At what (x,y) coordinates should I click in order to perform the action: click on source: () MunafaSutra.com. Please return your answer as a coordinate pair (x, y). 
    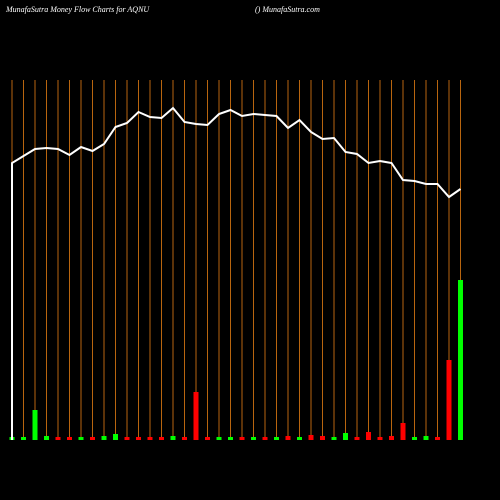
    Looking at the image, I should click on (287, 9).